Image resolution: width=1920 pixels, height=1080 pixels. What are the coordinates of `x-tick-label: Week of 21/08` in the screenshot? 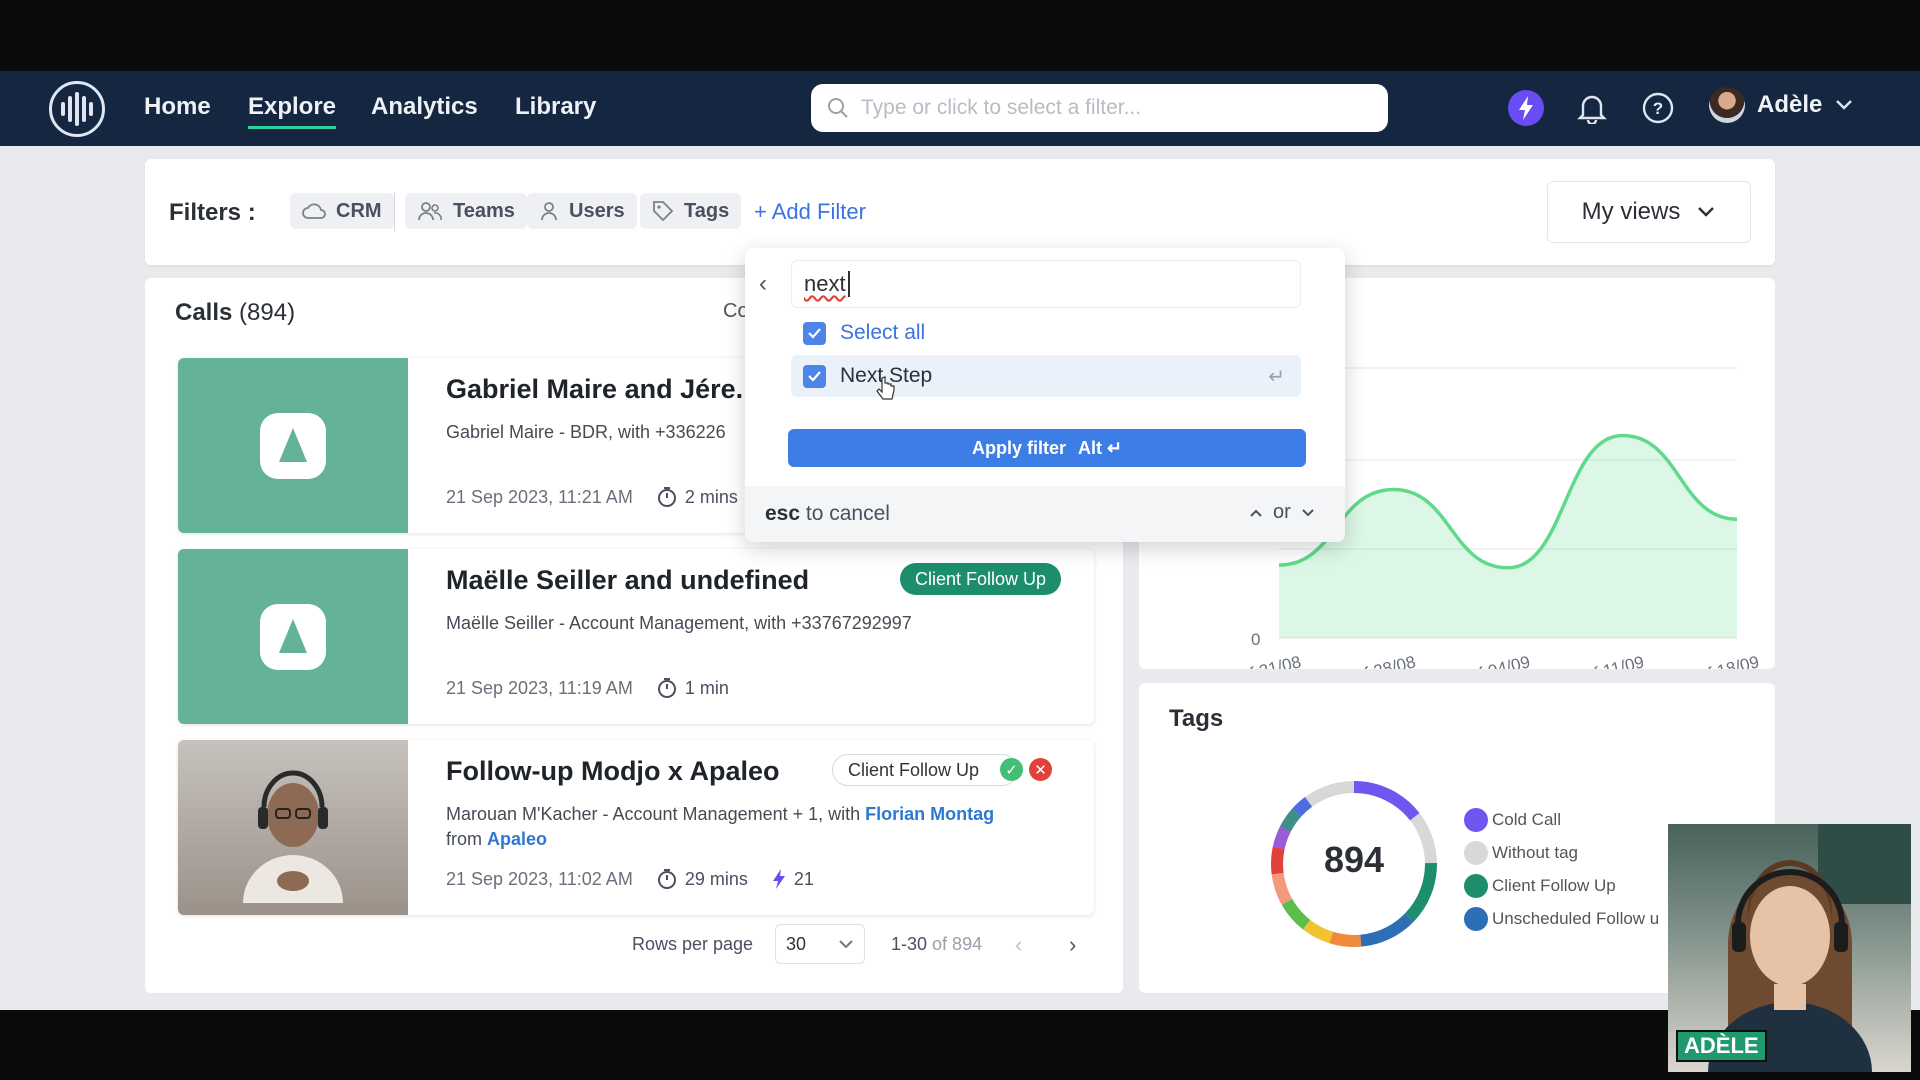 It's located at (1247, 660).